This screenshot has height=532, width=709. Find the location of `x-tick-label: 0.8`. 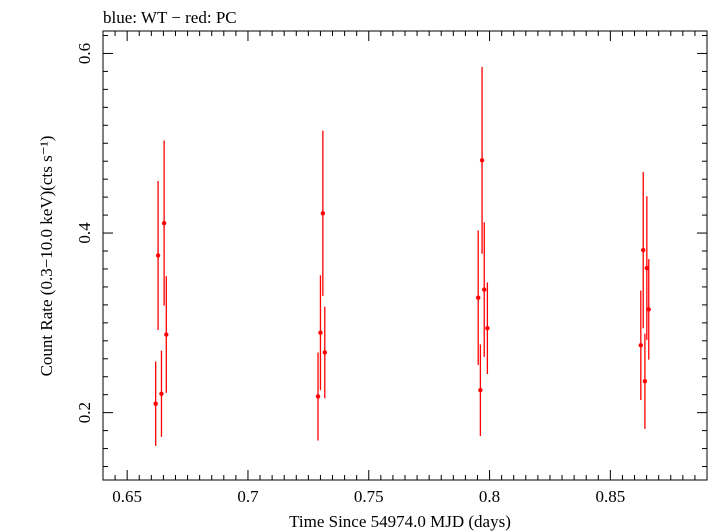

x-tick-label: 0.8 is located at coordinates (489, 496).